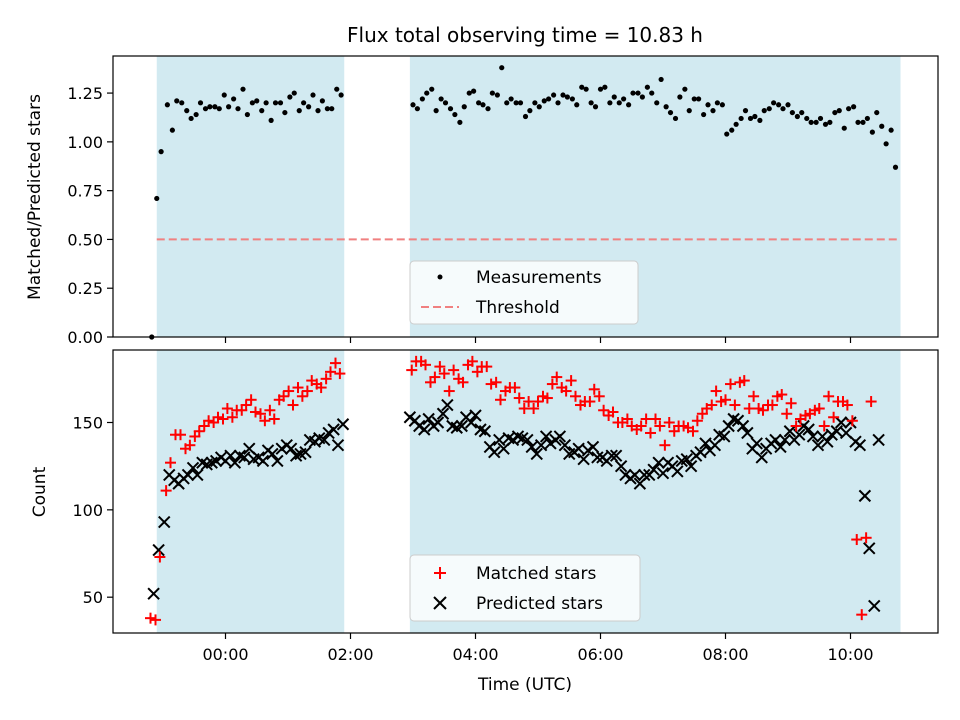 This screenshot has width=960, height=720. What do you see at coordinates (440, 277) in the screenshot?
I see `measurements-legend-marker` at bounding box center [440, 277].